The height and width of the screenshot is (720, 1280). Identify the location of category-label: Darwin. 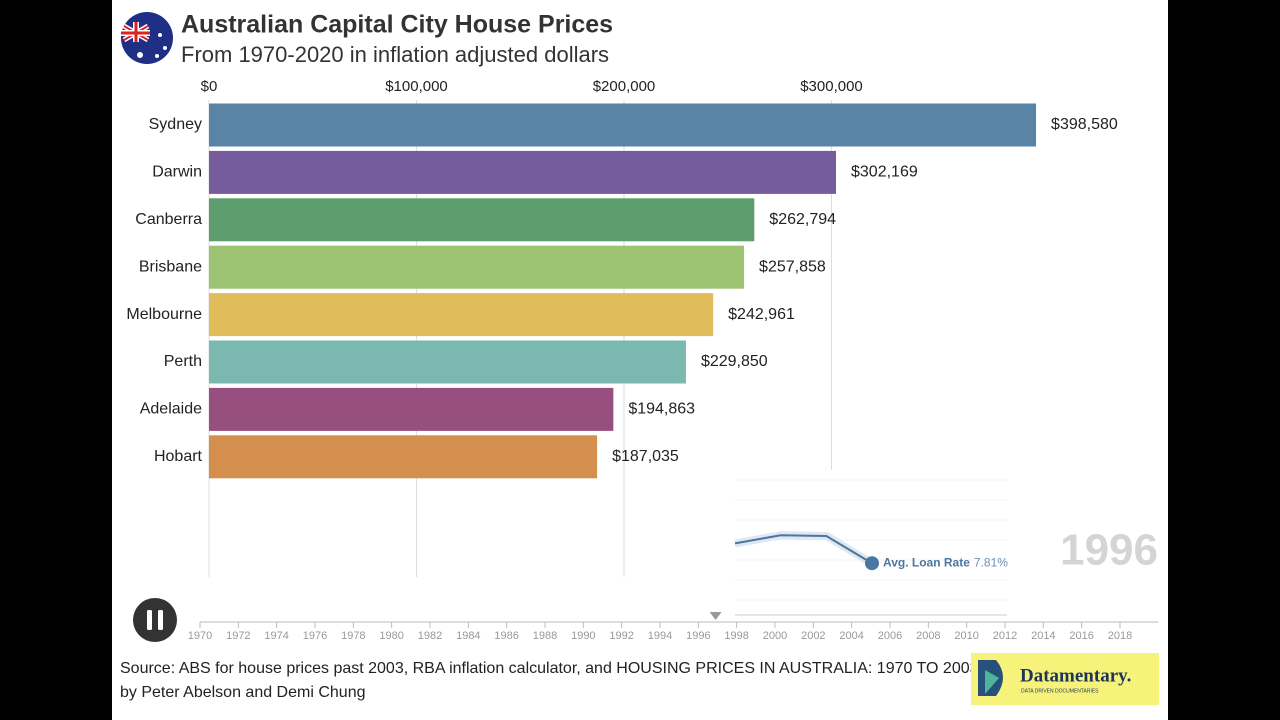
(177, 172).